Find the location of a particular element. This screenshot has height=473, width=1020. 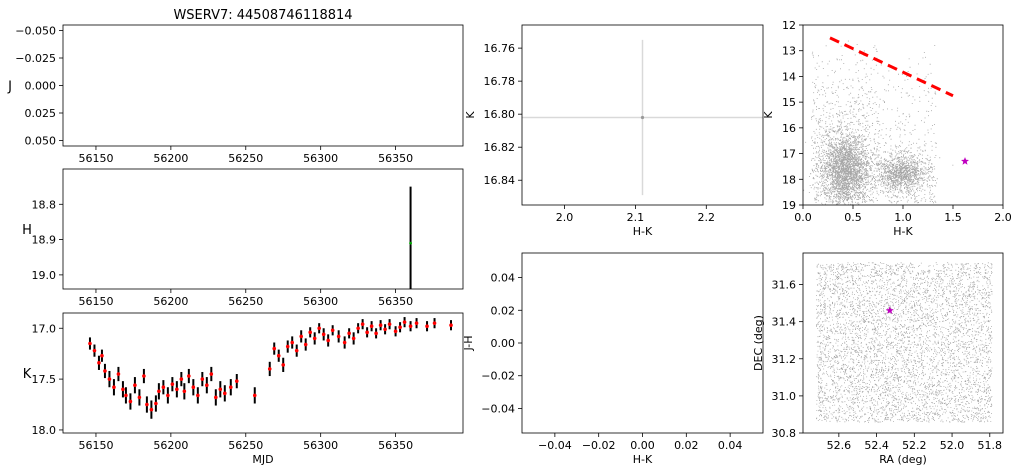

y-tick-label: 12 is located at coordinates (789, 25).